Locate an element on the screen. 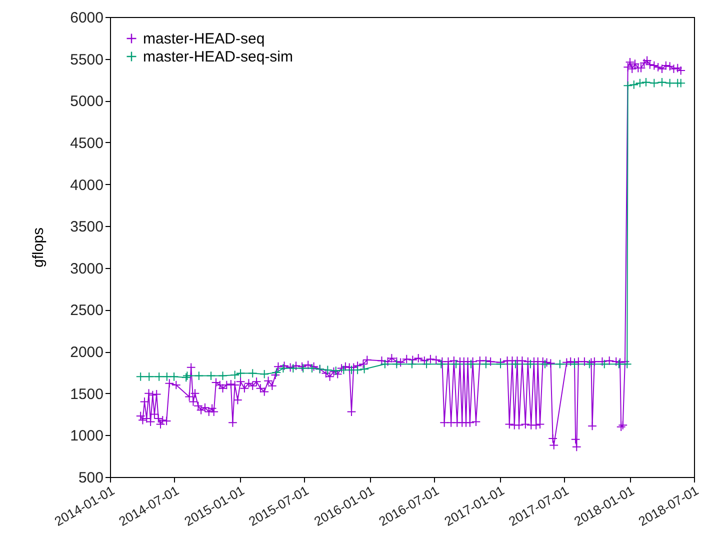 The image size is (706, 538). y-tick-label: 6000 is located at coordinates (87, 18).